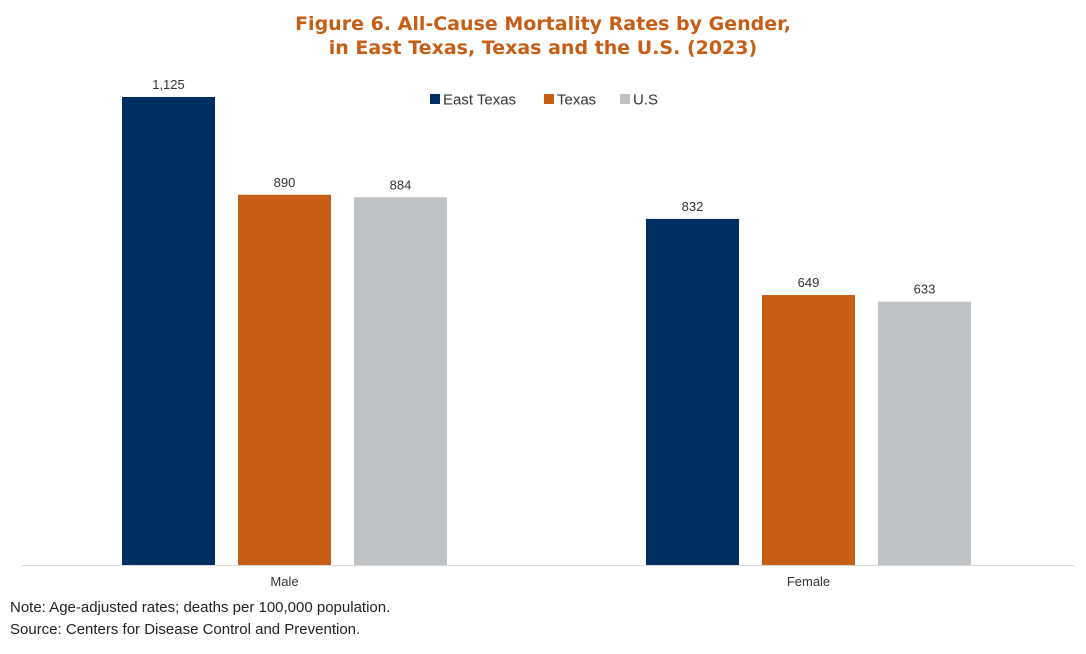  Describe the element at coordinates (168, 84) in the screenshot. I see `data-label-male-0: 1,125` at that location.